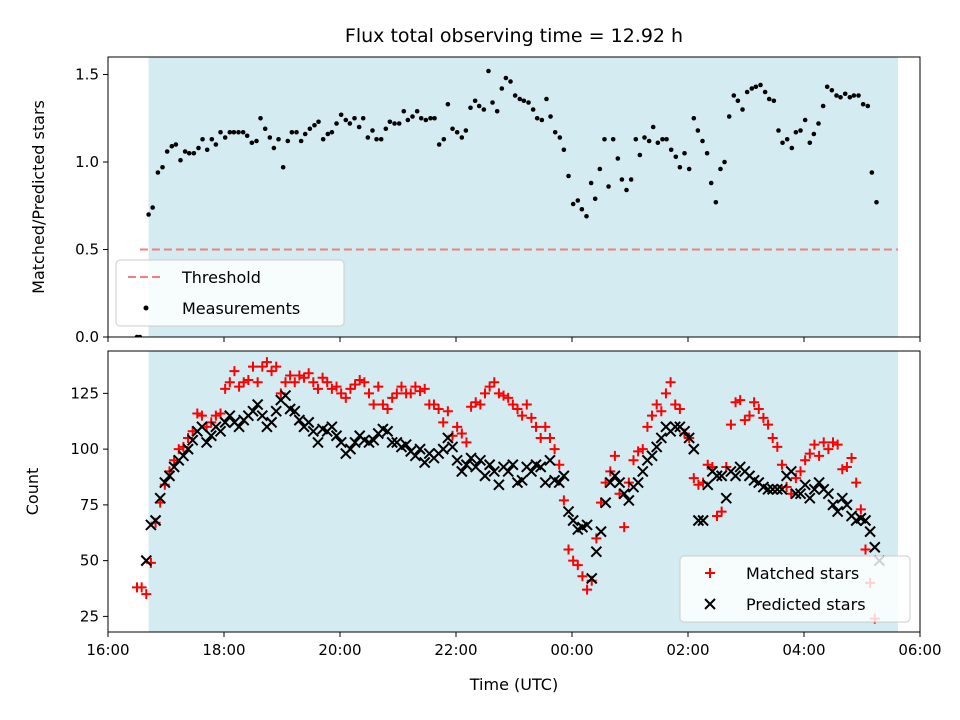 This screenshot has width=960, height=720. What do you see at coordinates (89, 616) in the screenshot?
I see `y-tick-label: 25` at bounding box center [89, 616].